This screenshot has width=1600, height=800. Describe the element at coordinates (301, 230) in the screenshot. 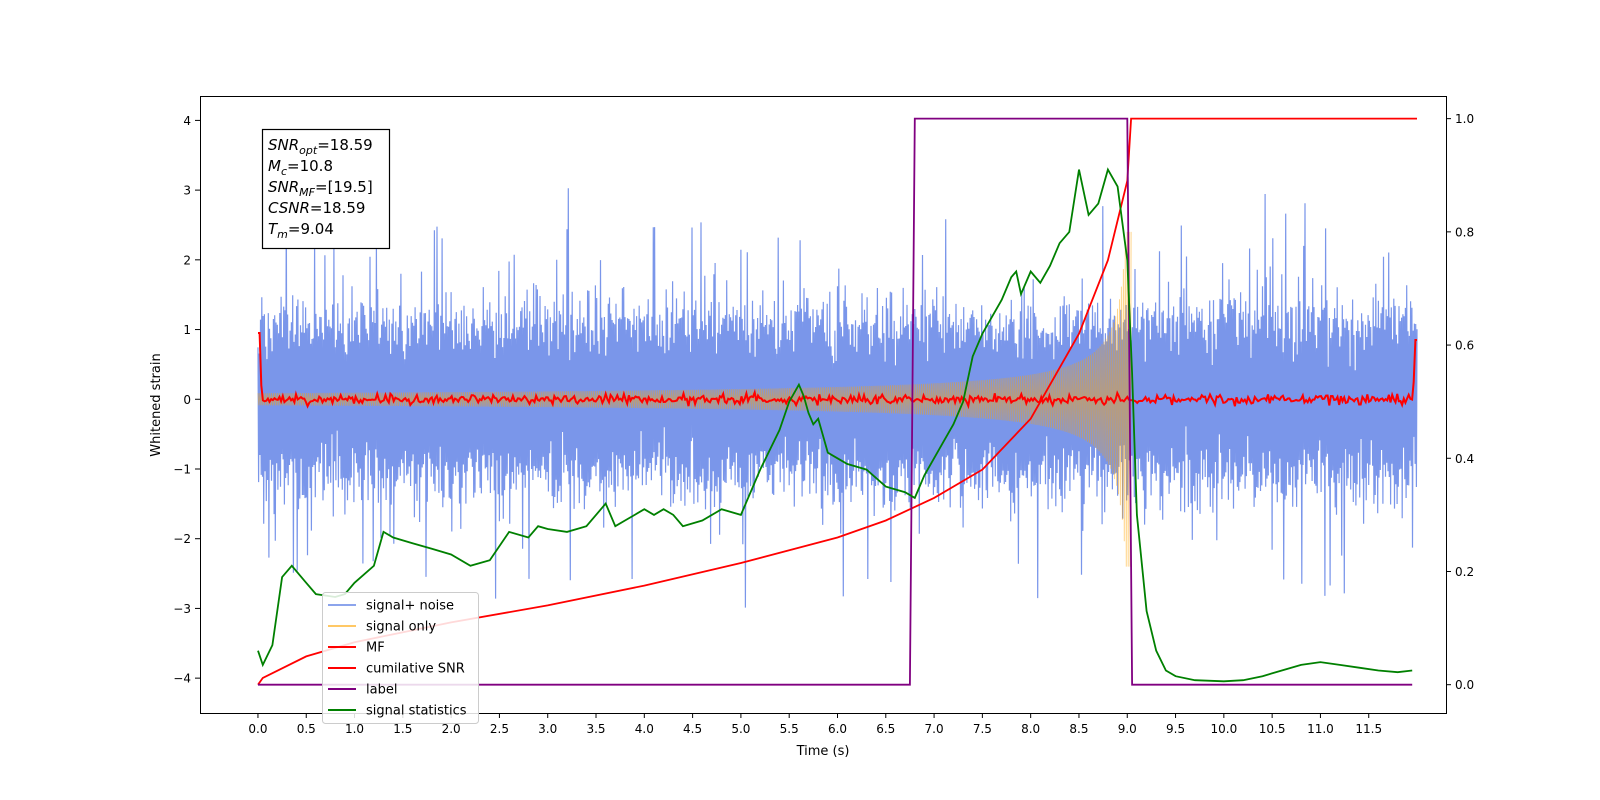

I see `annotation-line: Tm=9.04` at that location.